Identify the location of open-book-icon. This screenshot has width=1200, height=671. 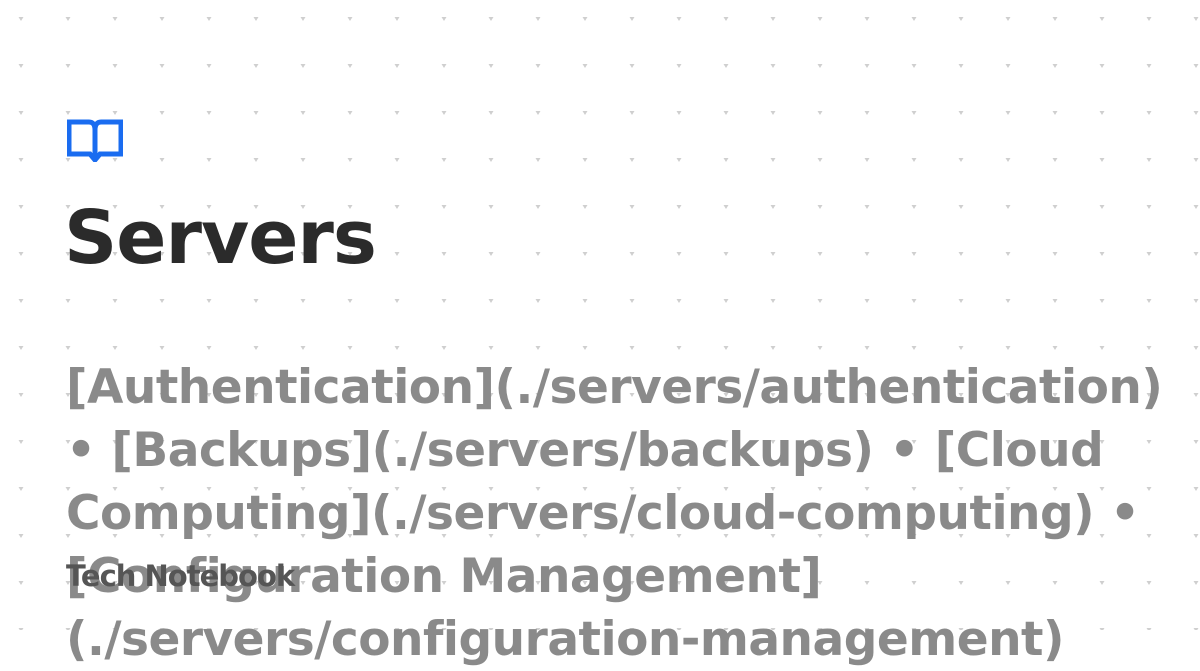
(95, 140).